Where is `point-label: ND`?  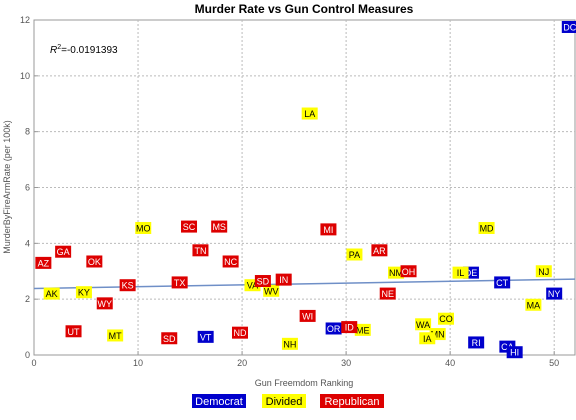
point-label: ND is located at coordinates (239, 333).